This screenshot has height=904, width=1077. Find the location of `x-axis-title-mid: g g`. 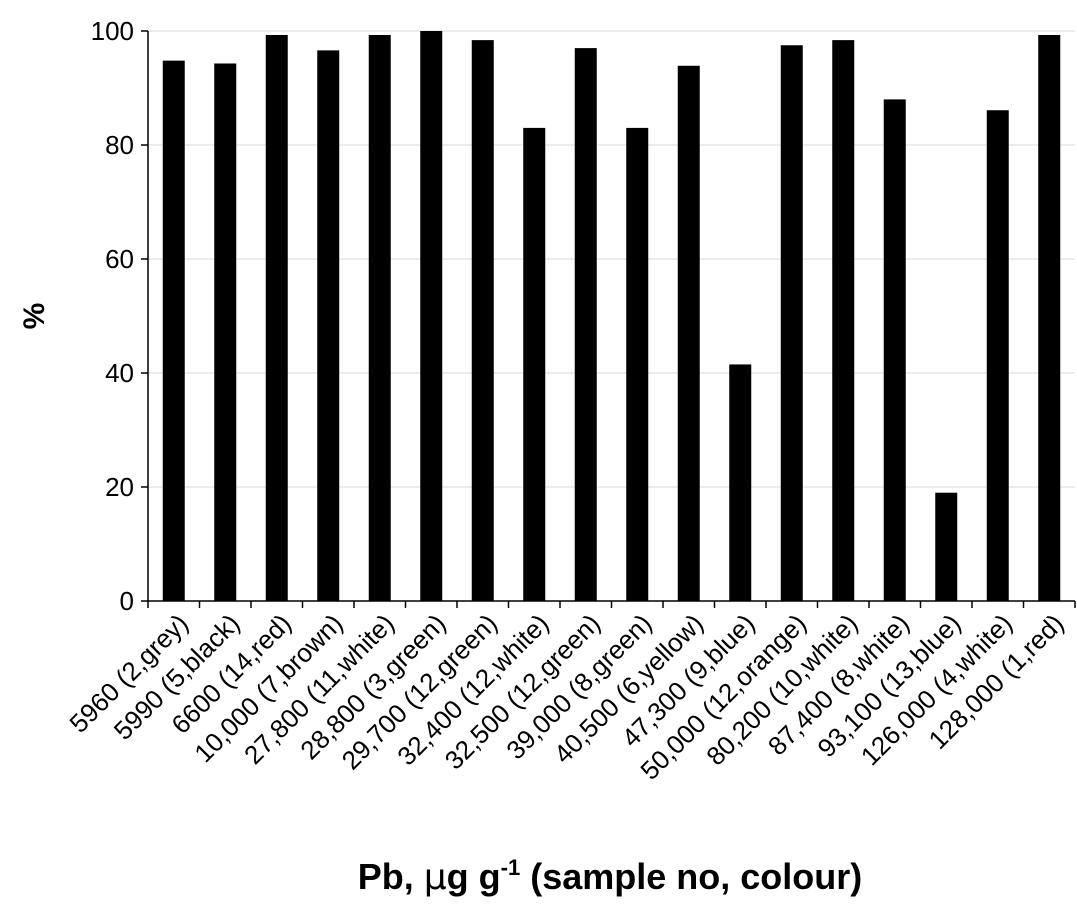

x-axis-title-mid: g g is located at coordinates (474, 876).